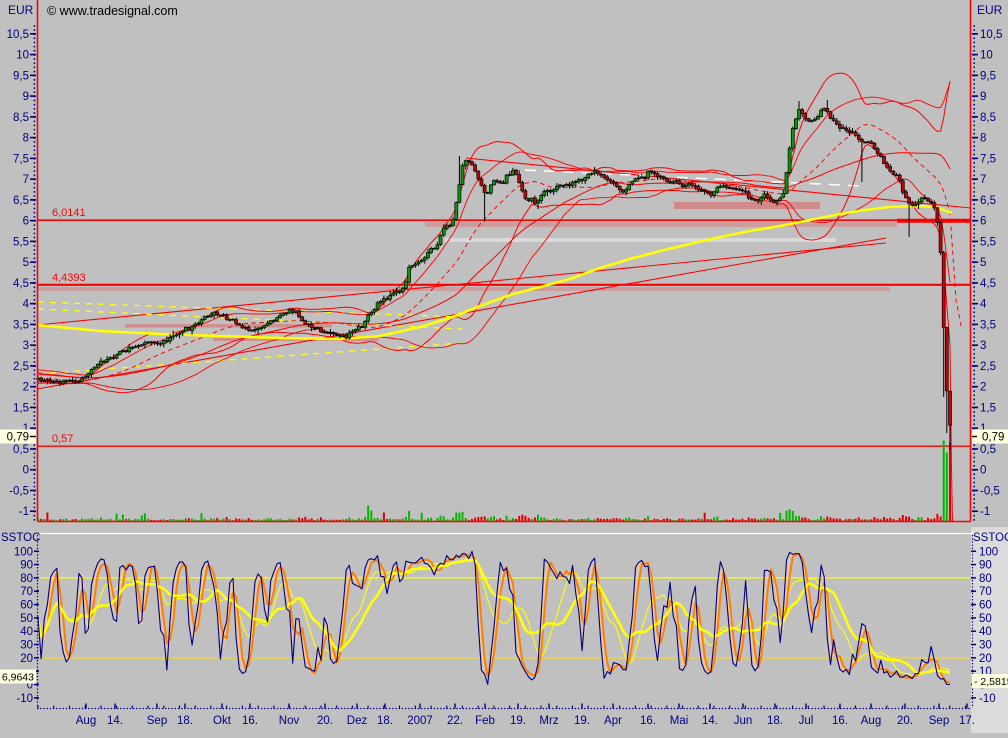 The width and height of the screenshot is (1008, 738). Describe the element at coordinates (69, 213) in the screenshot. I see `svg-text: 6,0141` at that location.